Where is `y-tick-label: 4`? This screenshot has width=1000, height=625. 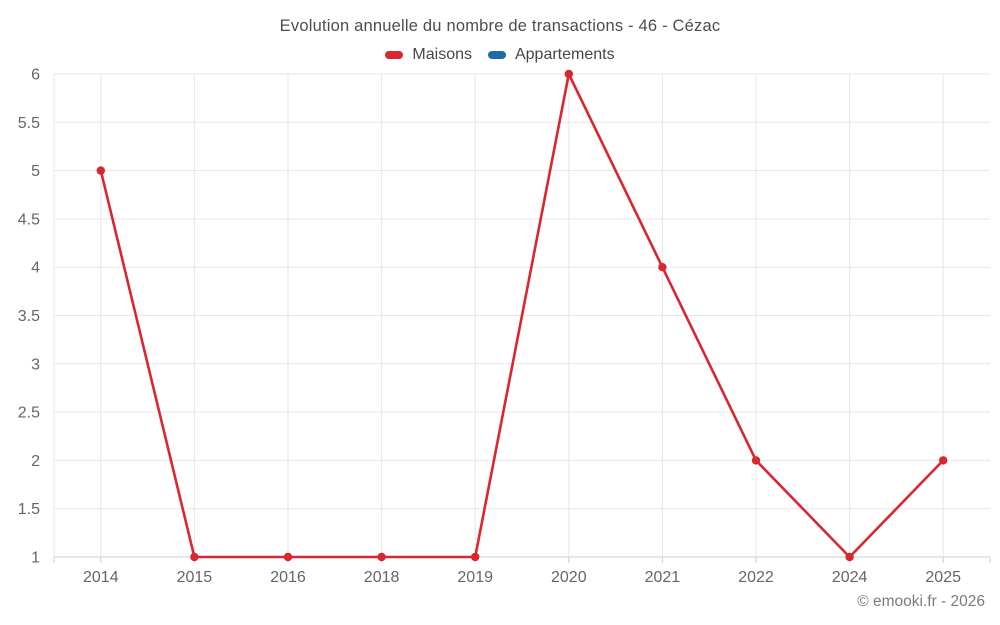
y-tick-label: 4 is located at coordinates (35, 268).